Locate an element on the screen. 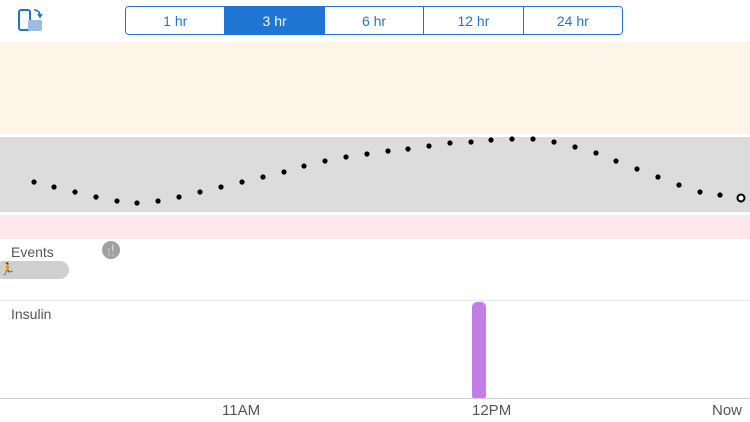 The width and height of the screenshot is (750, 422). range-6hr-button: 6 hr is located at coordinates (374, 20).